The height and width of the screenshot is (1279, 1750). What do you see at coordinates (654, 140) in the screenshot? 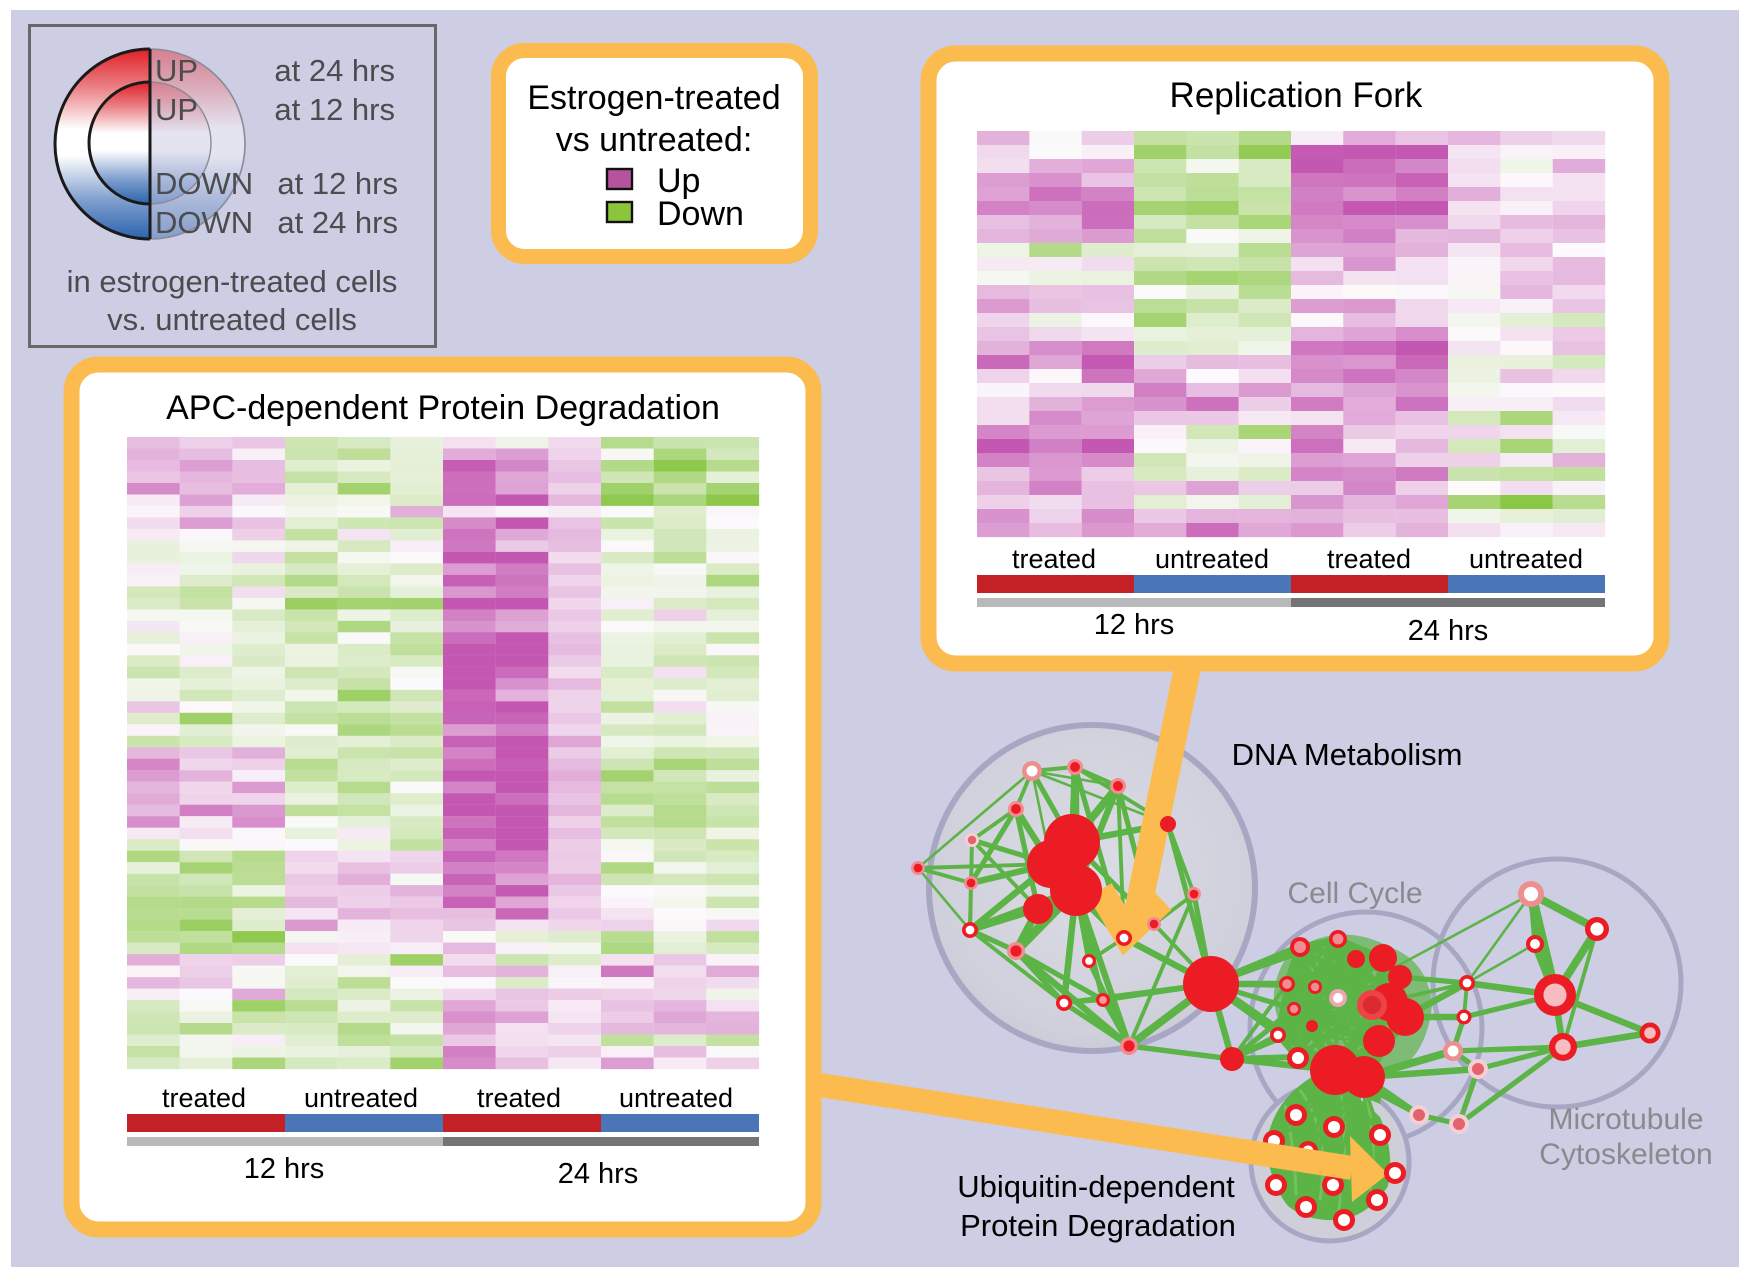
I see `svg-text: vs untreated:` at bounding box center [654, 140].